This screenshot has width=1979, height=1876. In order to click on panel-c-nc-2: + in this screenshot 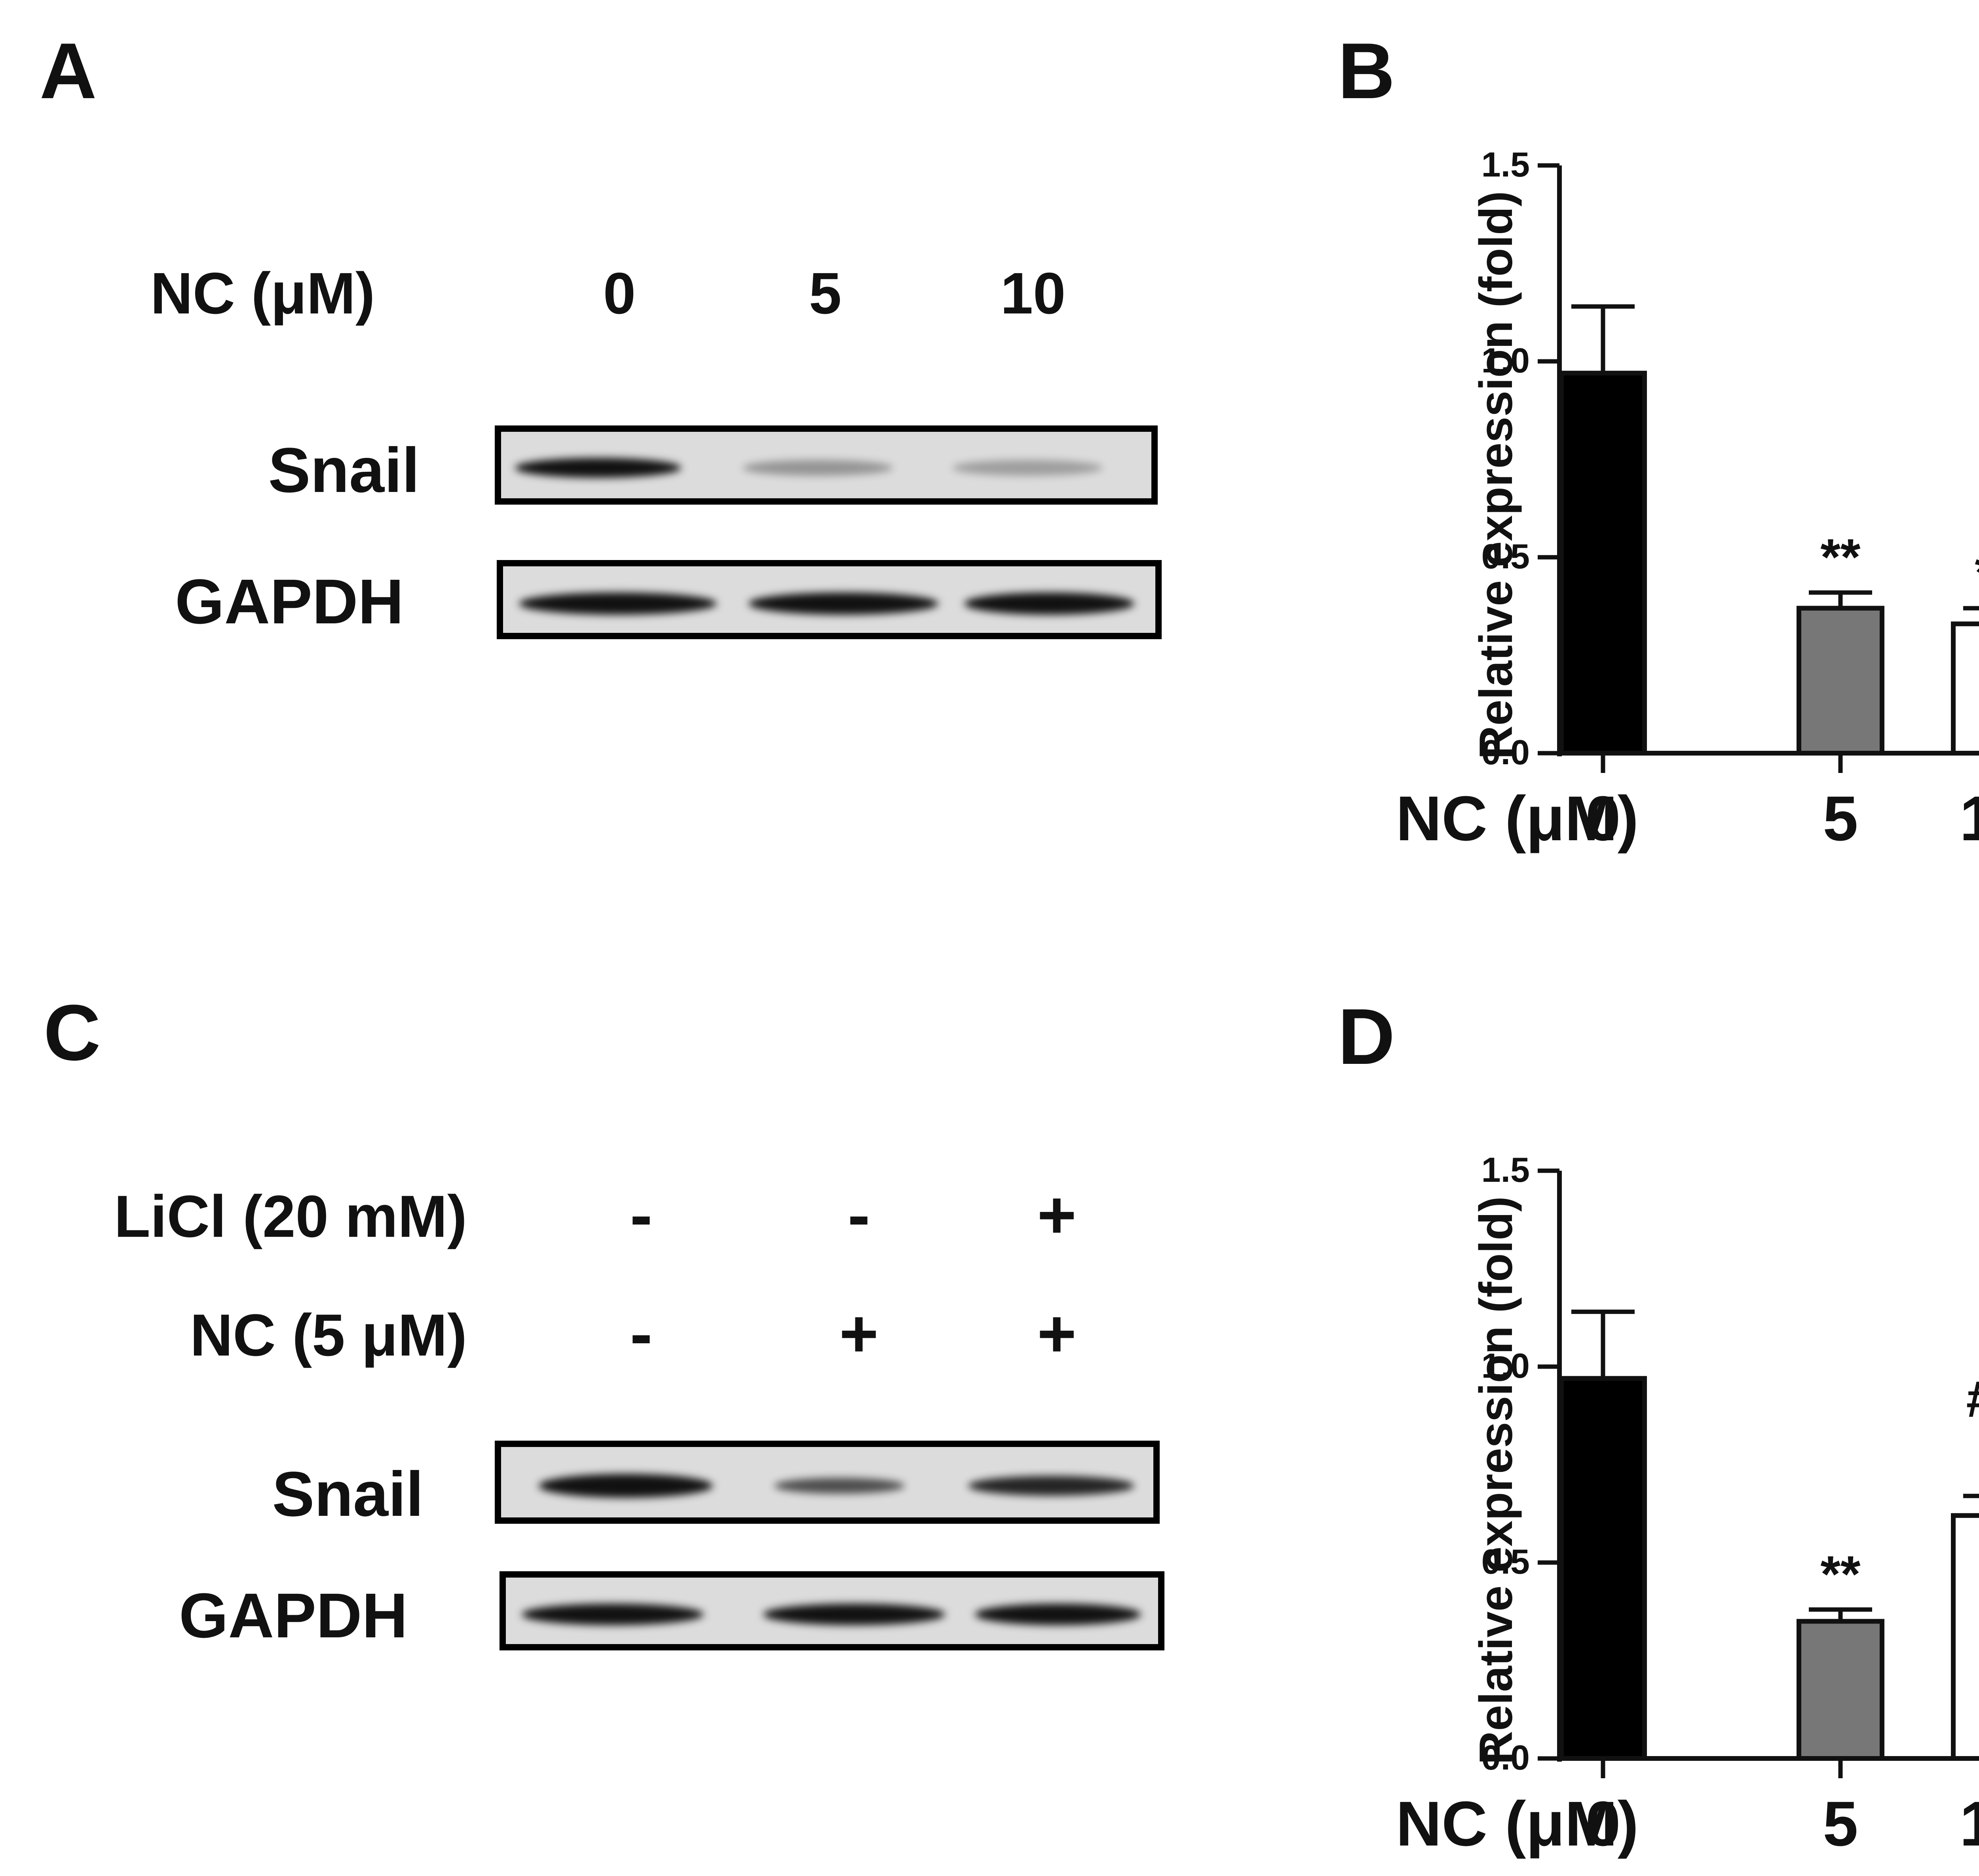, I will do `click(1057, 1333)`.